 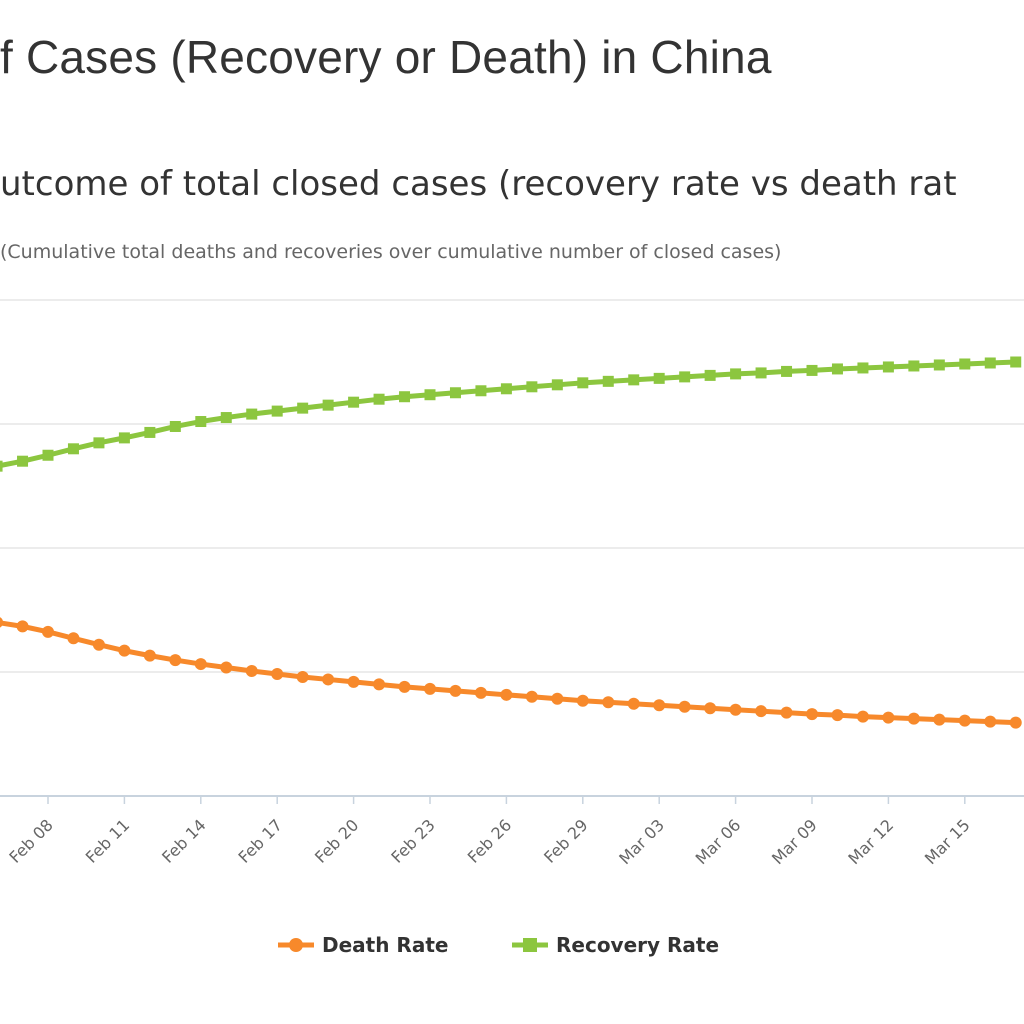 What do you see at coordinates (385, 945) in the screenshot?
I see `legend-label-death-rate: Death Rate` at bounding box center [385, 945].